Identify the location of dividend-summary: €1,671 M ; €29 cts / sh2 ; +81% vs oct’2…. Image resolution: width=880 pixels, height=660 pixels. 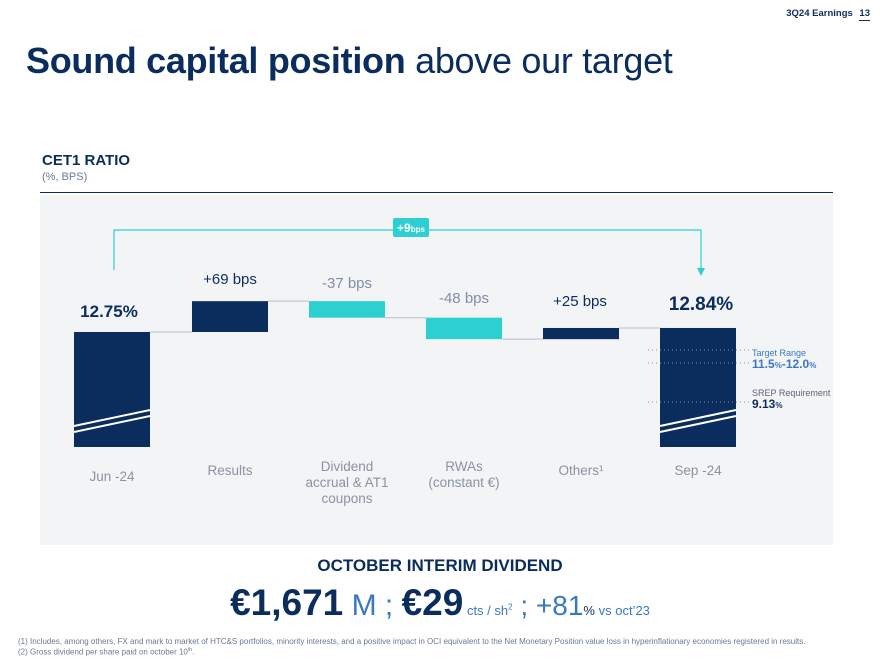
(440, 603).